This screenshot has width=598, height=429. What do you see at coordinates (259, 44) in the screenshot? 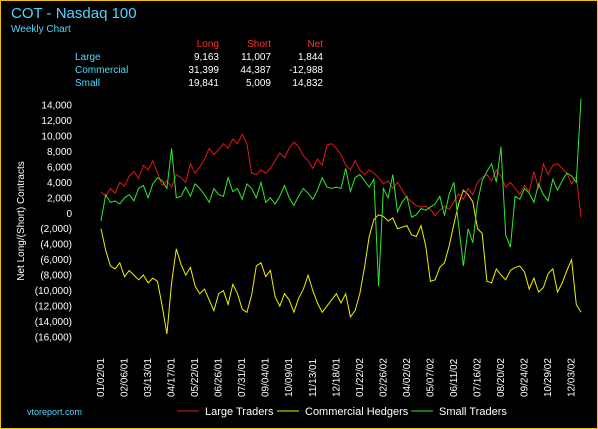
I see `summary-col-short: Short` at bounding box center [259, 44].